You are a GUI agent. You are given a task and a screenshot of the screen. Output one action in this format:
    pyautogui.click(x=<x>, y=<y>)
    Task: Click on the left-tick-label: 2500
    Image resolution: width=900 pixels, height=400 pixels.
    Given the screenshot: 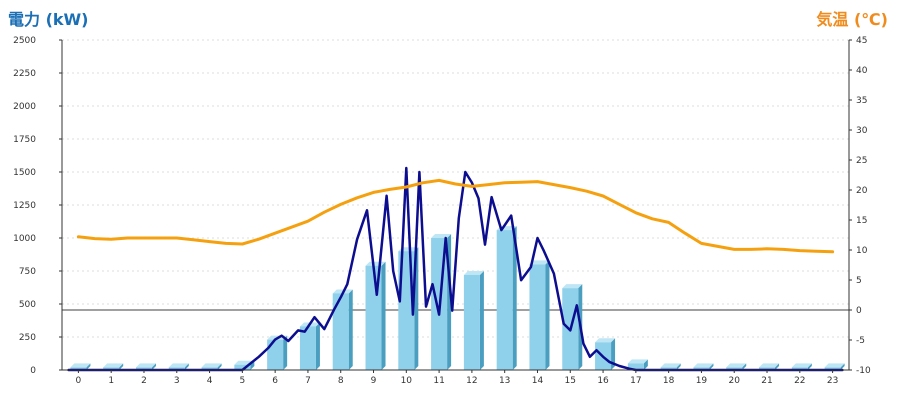 What is the action you would take?
    pyautogui.click(x=24, y=41)
    